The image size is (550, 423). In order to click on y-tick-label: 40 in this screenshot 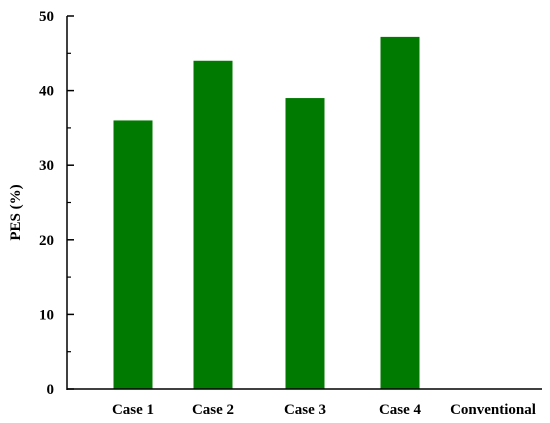, I will do `click(46, 92)`.